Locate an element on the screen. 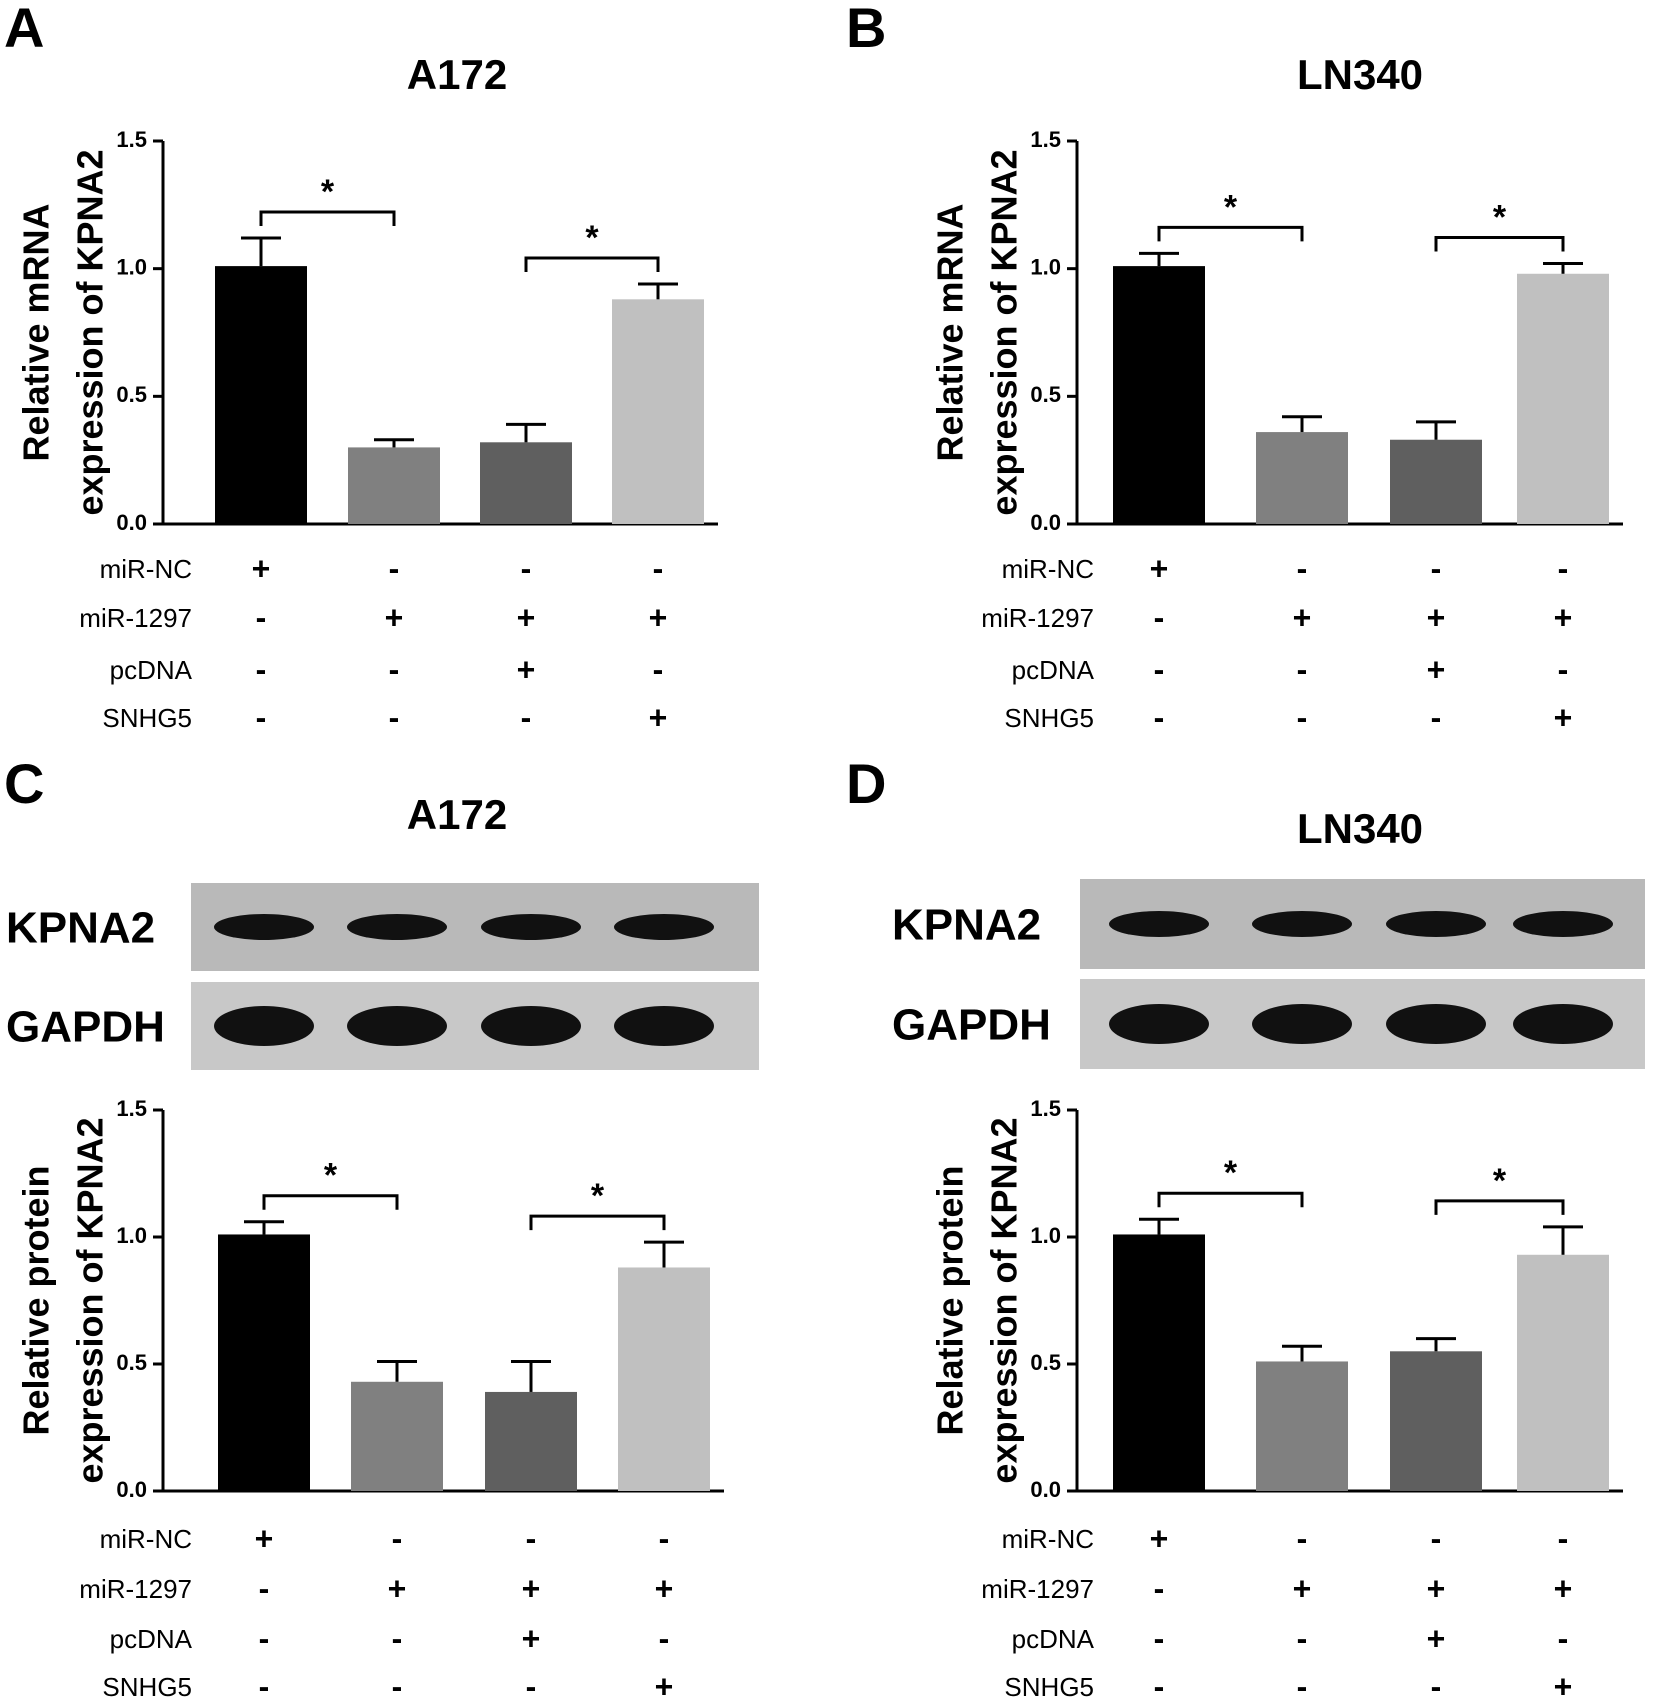 The height and width of the screenshot is (1705, 1654). y-axis-label: Relative mRNA is located at coordinates (950, 332).